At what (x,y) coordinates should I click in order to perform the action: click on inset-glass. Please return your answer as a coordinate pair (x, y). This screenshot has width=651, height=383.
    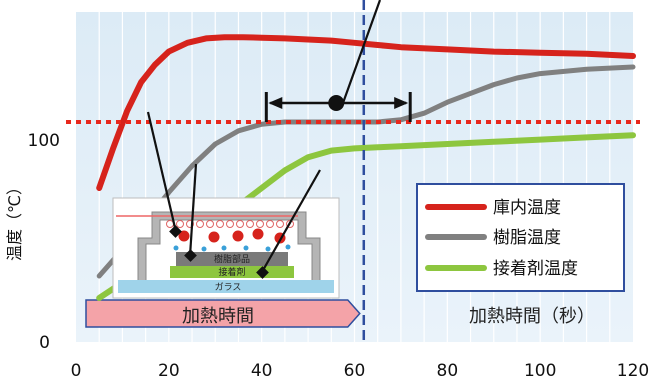
    Looking at the image, I should click on (226, 286).